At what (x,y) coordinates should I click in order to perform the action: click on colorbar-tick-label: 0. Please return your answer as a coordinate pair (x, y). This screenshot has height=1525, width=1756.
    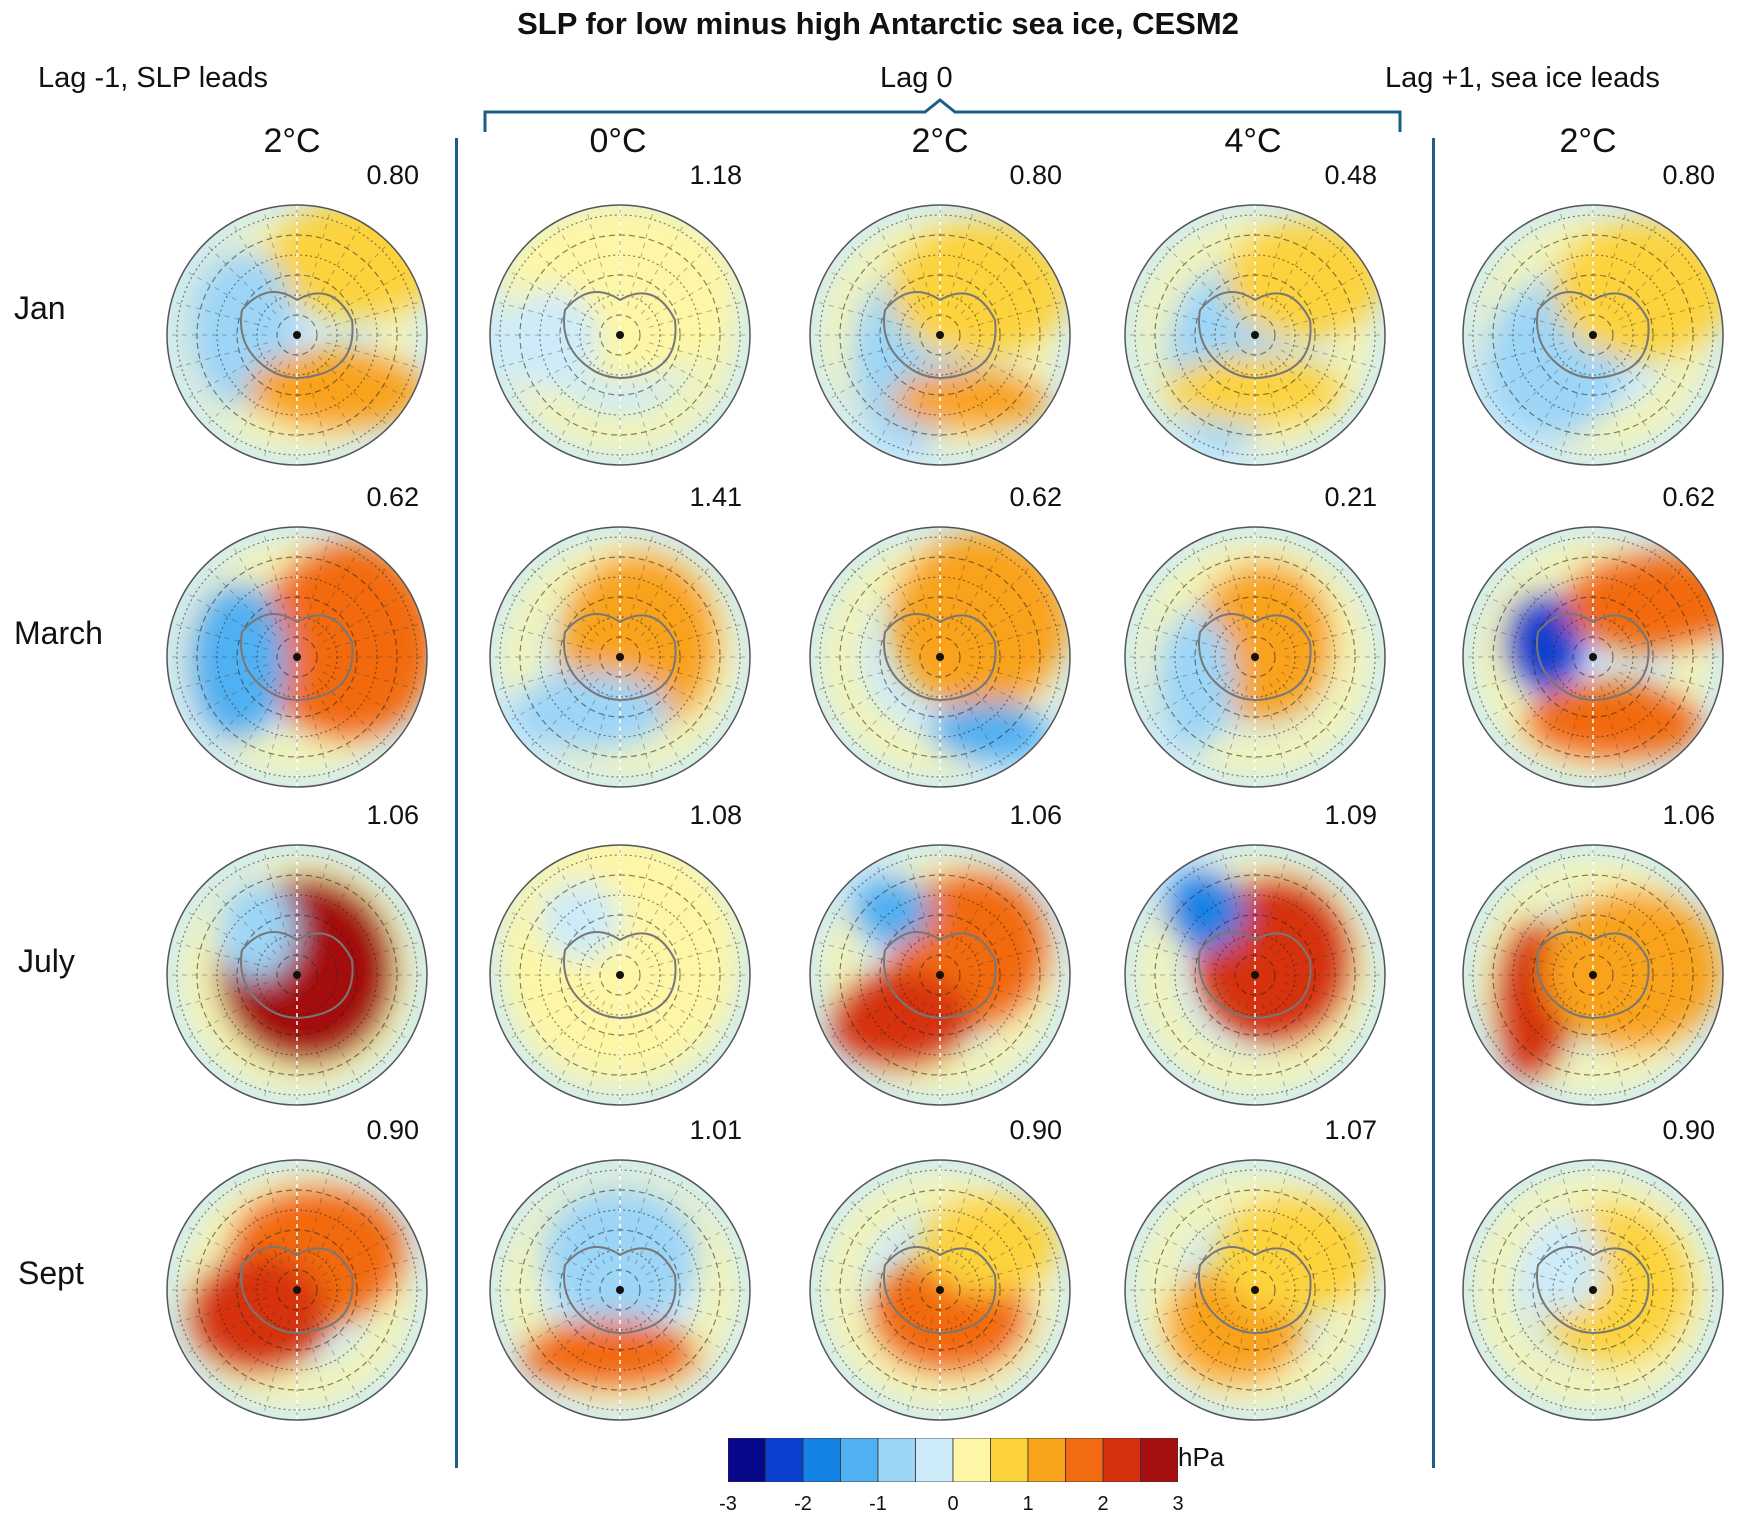
    Looking at the image, I should click on (953, 1504).